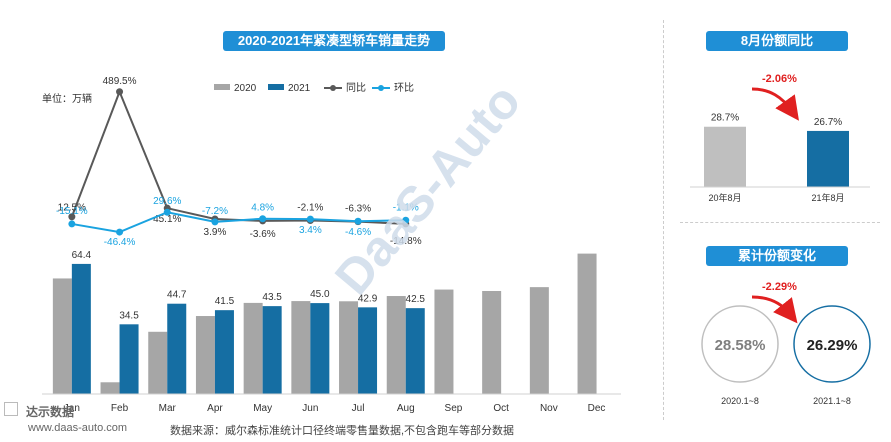  Describe the element at coordinates (82, 255) in the screenshot. I see `bar-2021-label-jan: 64.4` at that location.